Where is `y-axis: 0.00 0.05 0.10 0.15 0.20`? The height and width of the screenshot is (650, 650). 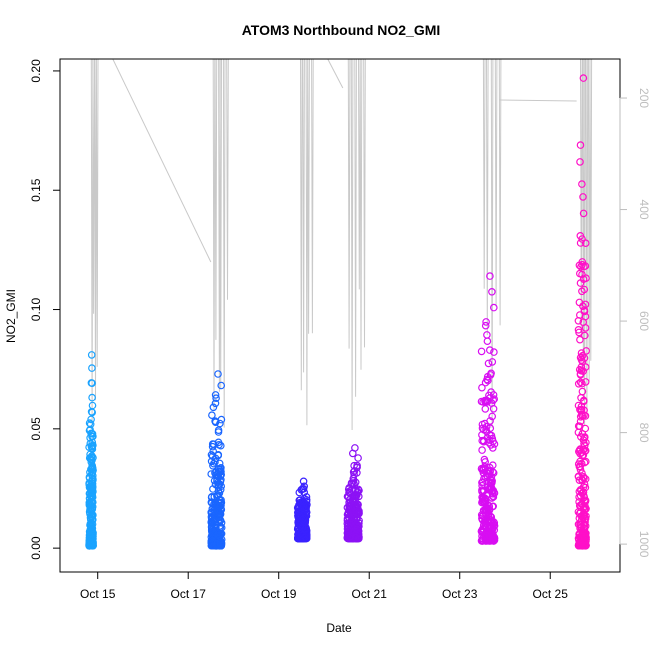 y-axis: 0.00 0.05 0.10 0.15 0.20 is located at coordinates (45, 309).